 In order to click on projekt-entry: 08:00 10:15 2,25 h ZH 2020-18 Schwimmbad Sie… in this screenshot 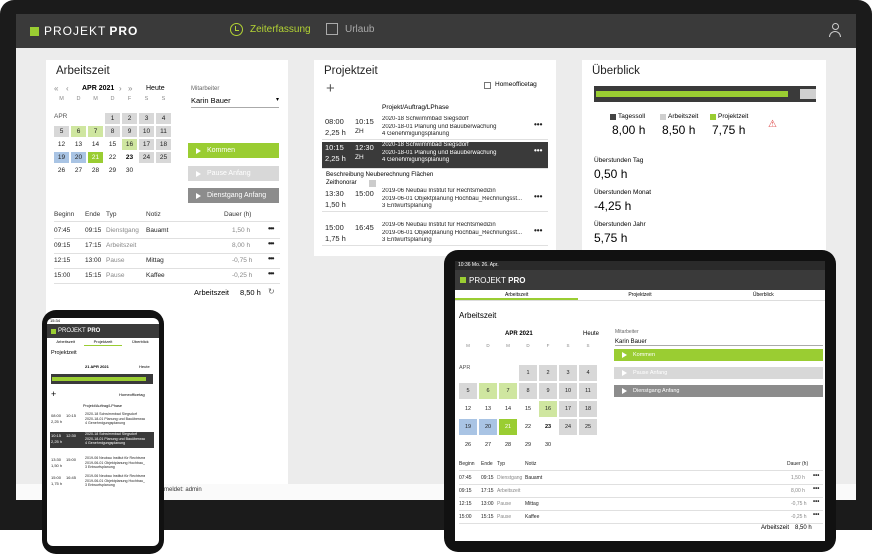, I will do `click(435, 128)`.